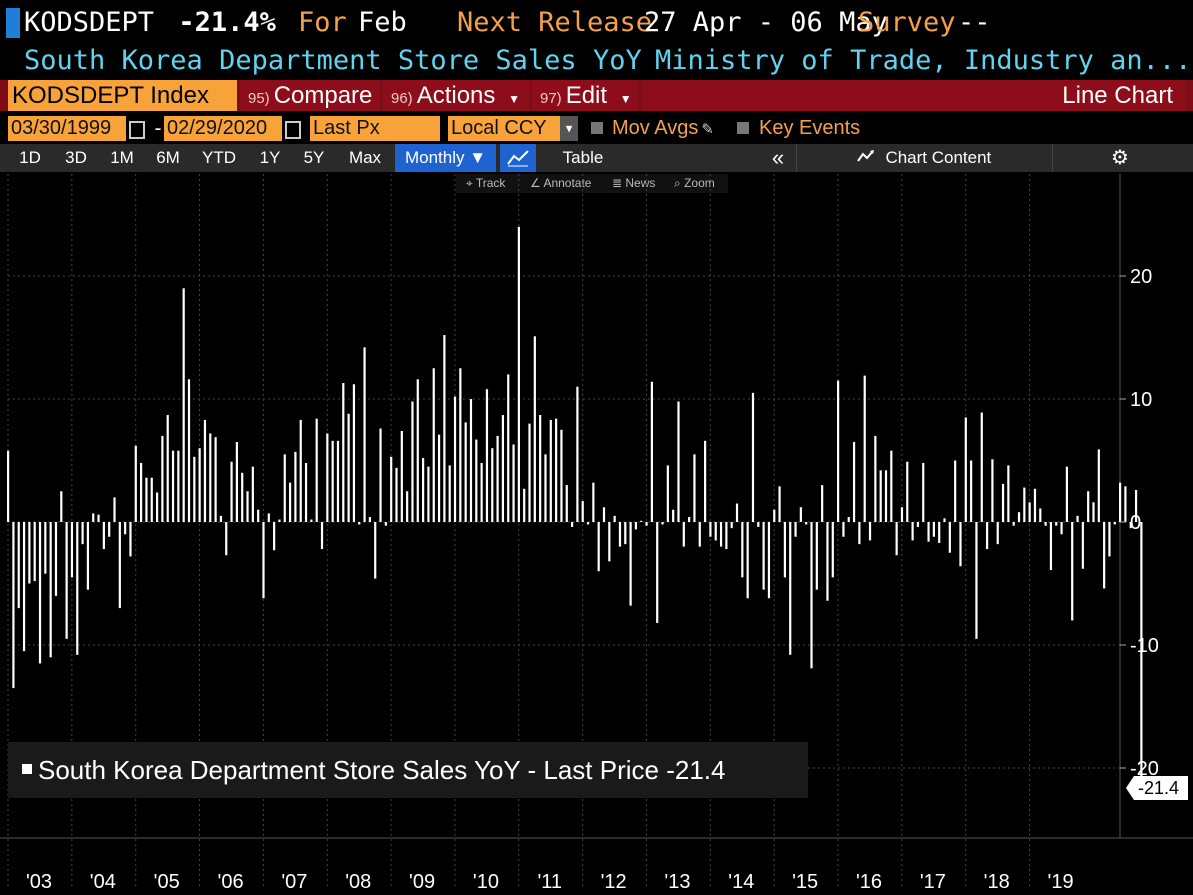  I want to click on period-1m: 1M, so click(122, 157).